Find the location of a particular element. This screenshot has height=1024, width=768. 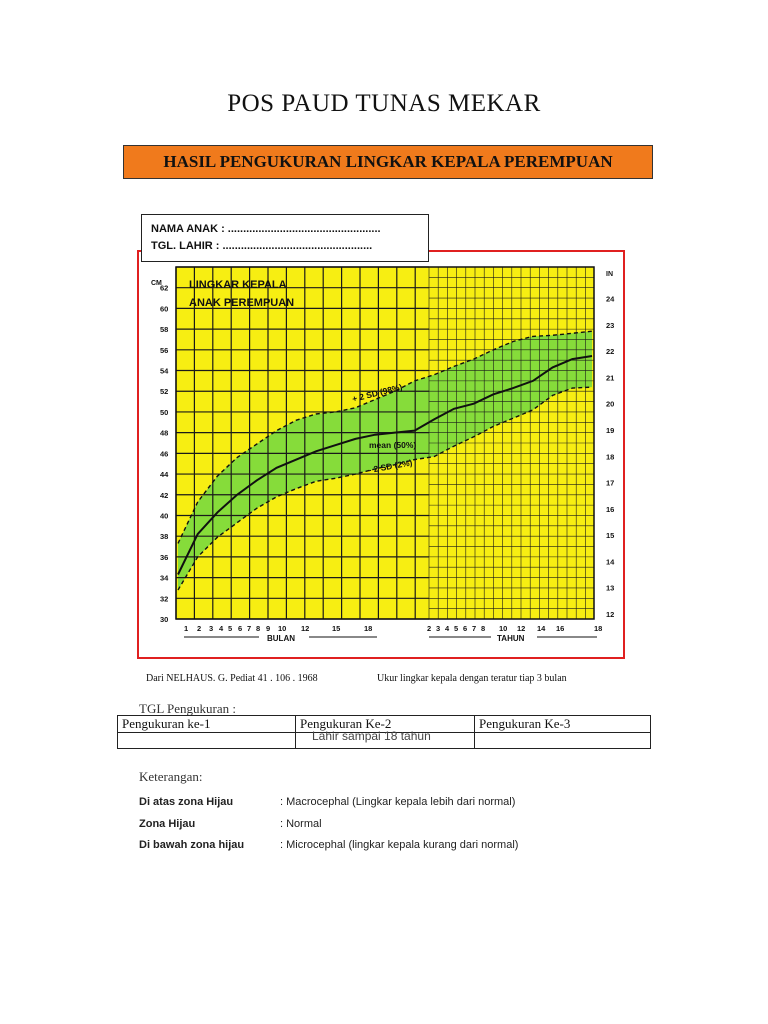

y-tick-cm: 32 is located at coordinates (164, 598).